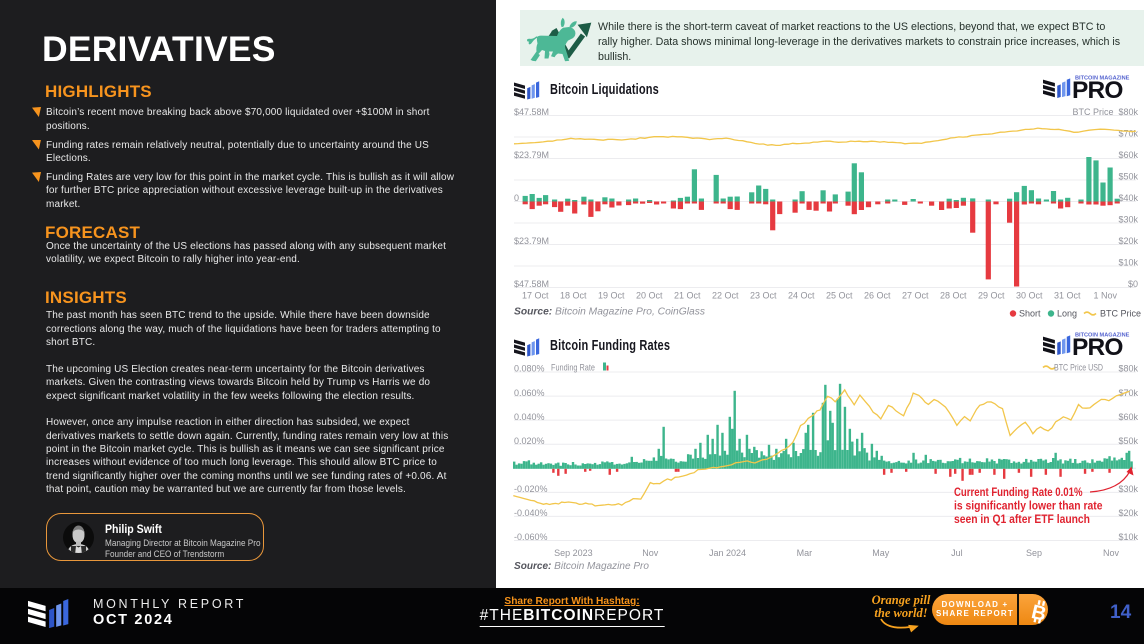 This screenshot has height=644, width=1144. What do you see at coordinates (1029, 296) in the screenshot?
I see `svg-text: 30 Oct` at bounding box center [1029, 296].